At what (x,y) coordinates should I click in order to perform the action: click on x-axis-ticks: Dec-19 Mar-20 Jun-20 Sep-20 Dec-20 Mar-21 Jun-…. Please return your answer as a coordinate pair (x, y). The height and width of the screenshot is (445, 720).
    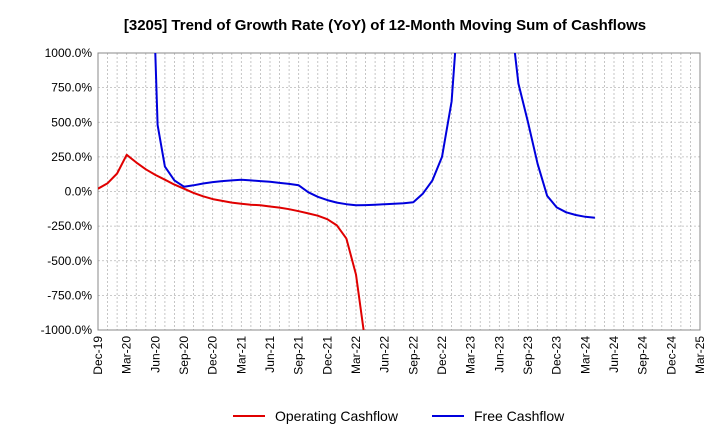
    Looking at the image, I should click on (399, 355).